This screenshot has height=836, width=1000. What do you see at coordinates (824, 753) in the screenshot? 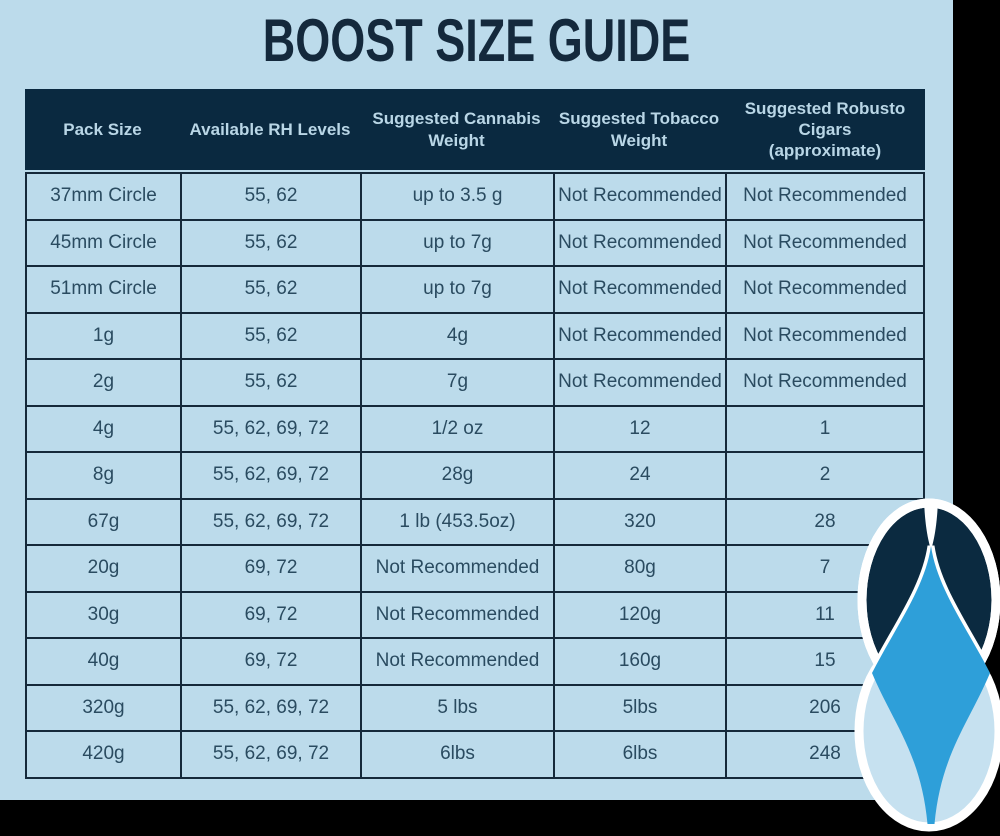
I see `table-cell: 248` at bounding box center [824, 753].